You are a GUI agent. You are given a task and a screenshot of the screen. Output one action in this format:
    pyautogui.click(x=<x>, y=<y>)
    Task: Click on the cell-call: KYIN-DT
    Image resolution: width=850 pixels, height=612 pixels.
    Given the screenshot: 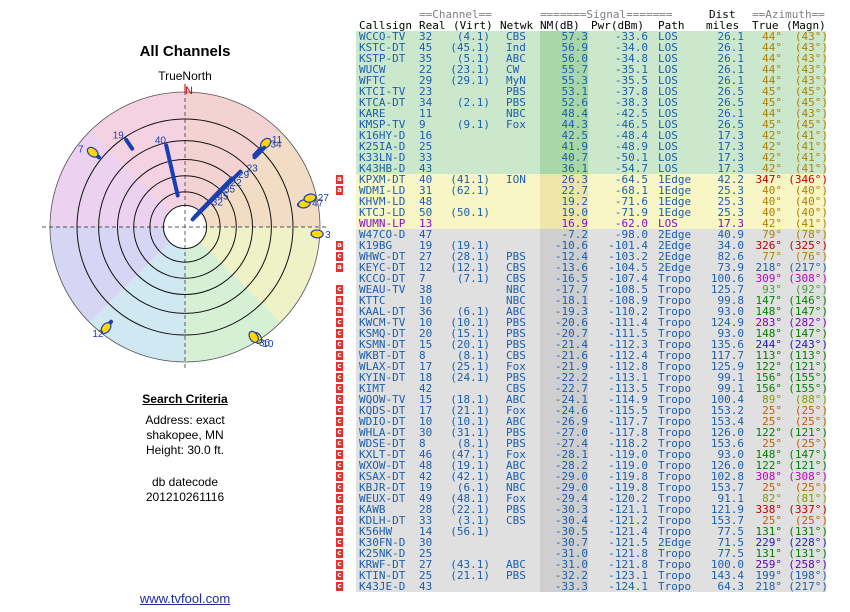 What is the action you would take?
    pyautogui.click(x=382, y=377)
    